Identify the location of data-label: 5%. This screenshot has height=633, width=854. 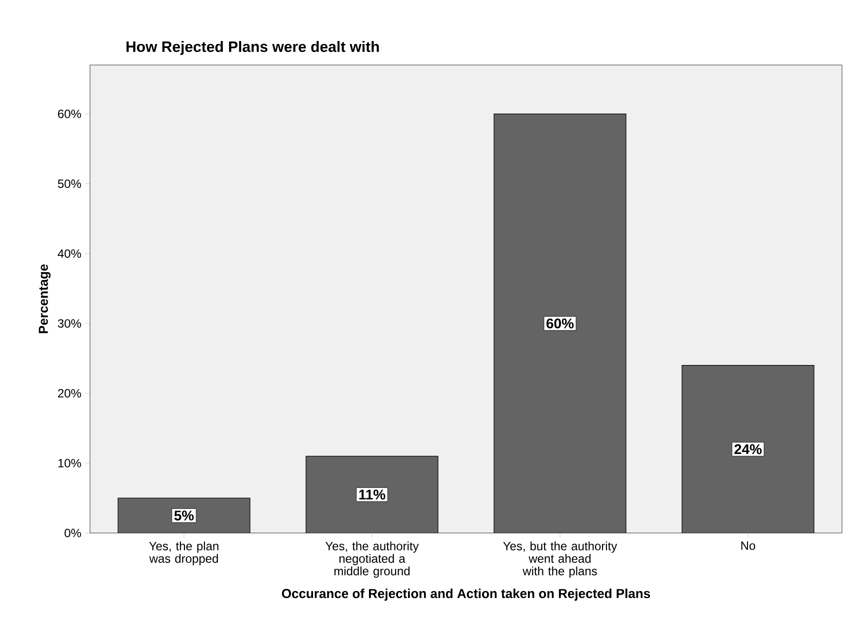
(184, 515).